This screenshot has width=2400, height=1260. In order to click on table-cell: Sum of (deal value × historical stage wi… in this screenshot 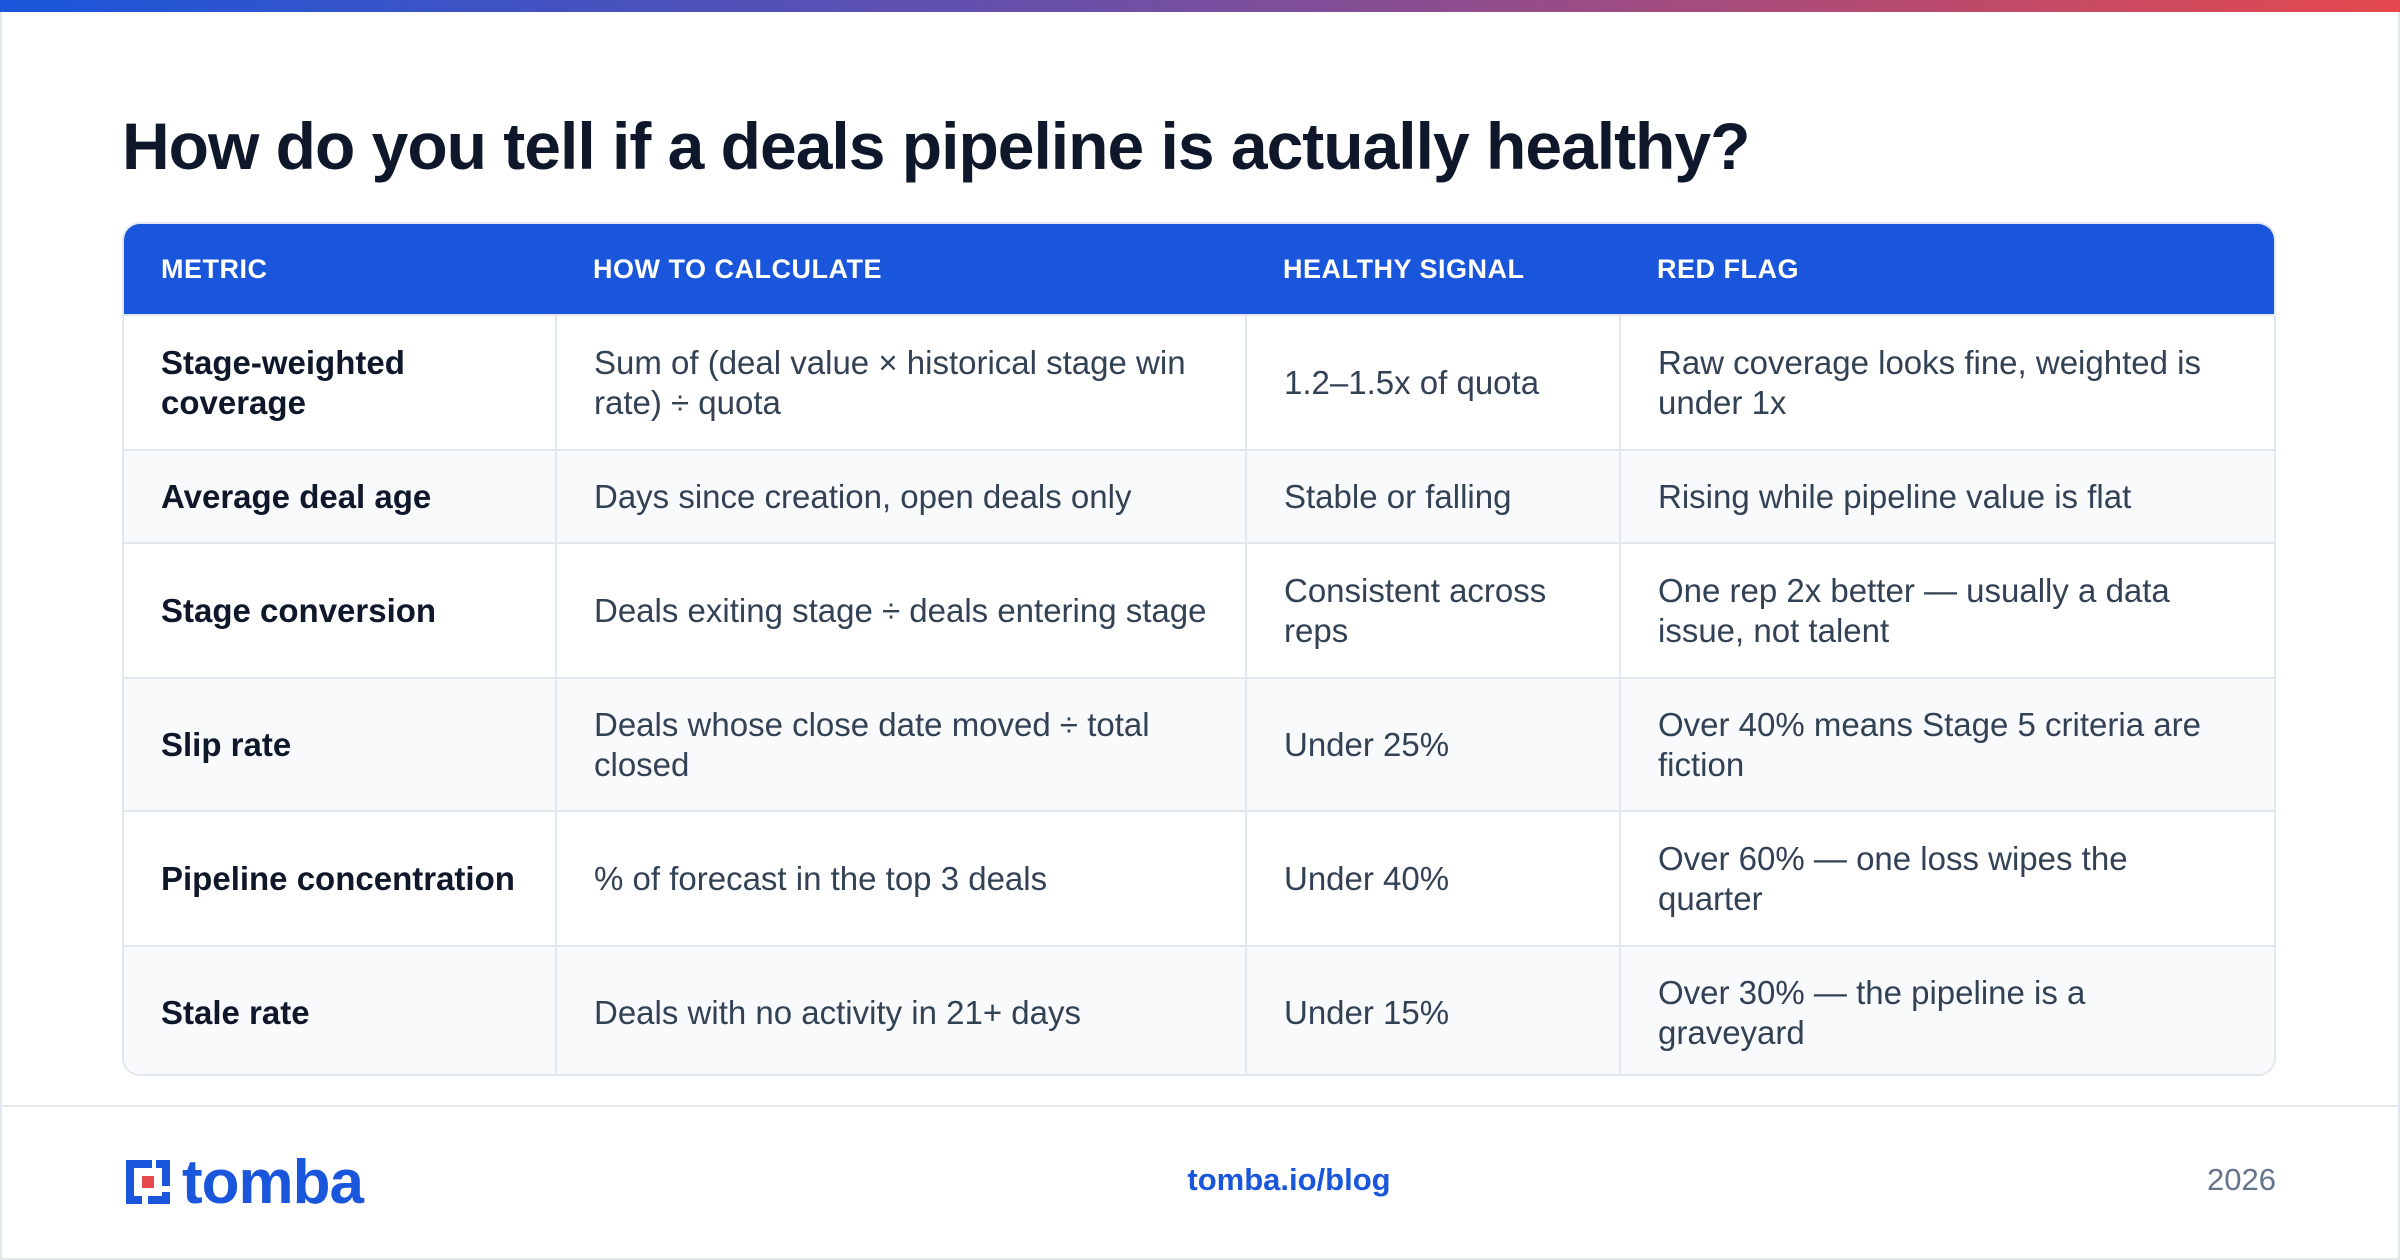, I will do `click(901, 382)`.